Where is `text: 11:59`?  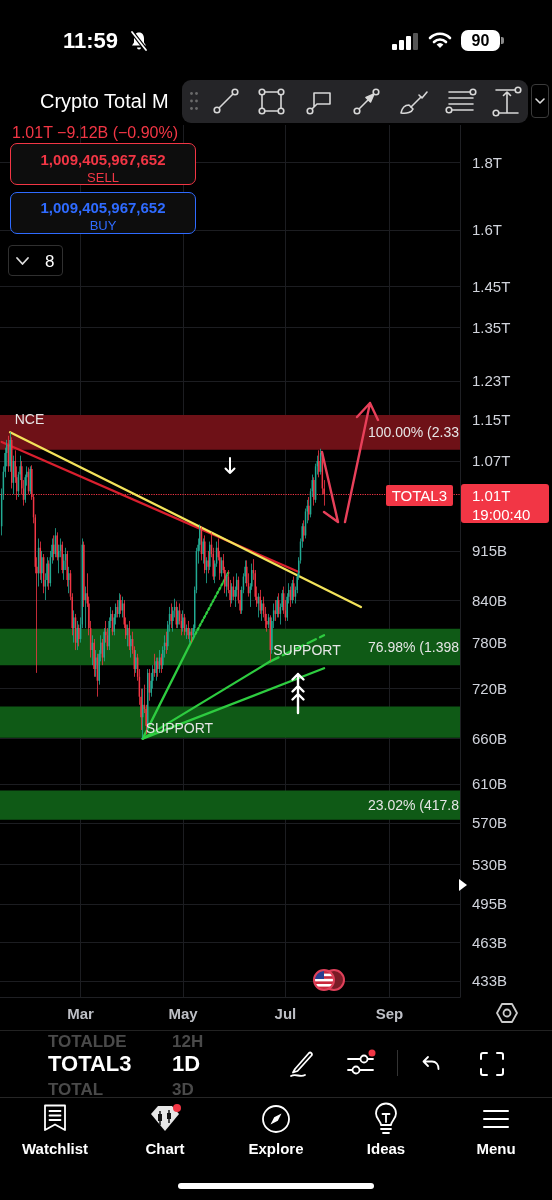 text: 11:59 is located at coordinates (91, 40).